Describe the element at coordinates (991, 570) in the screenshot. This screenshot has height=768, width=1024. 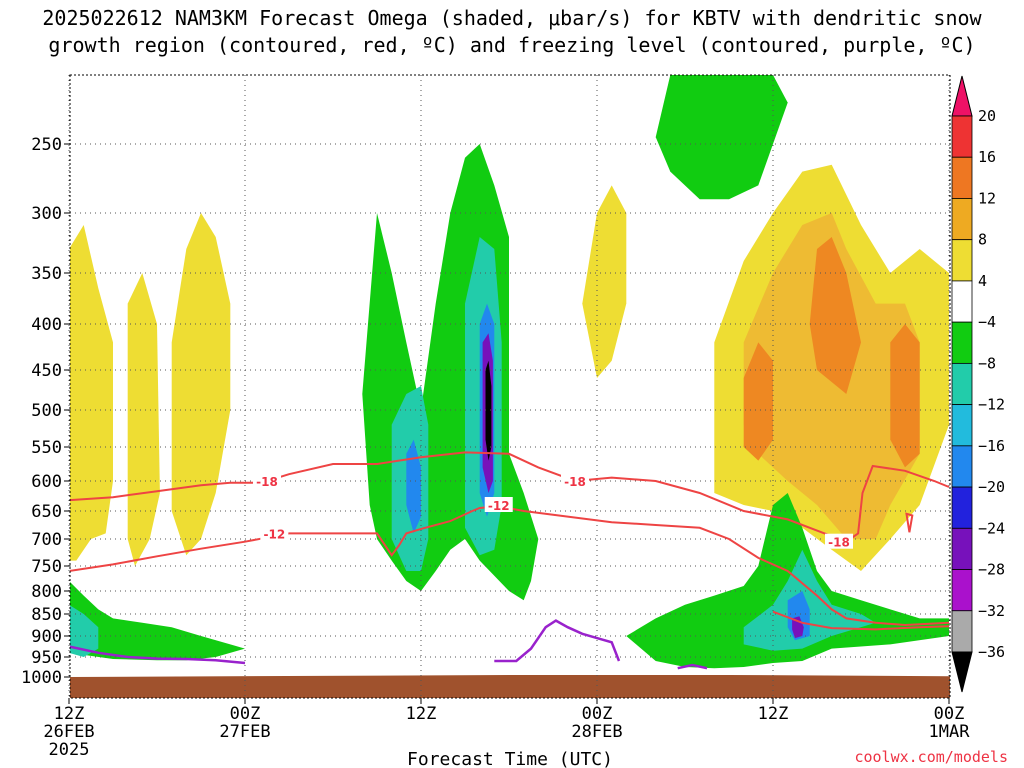
I see `colorbar-label-11: −28` at that location.